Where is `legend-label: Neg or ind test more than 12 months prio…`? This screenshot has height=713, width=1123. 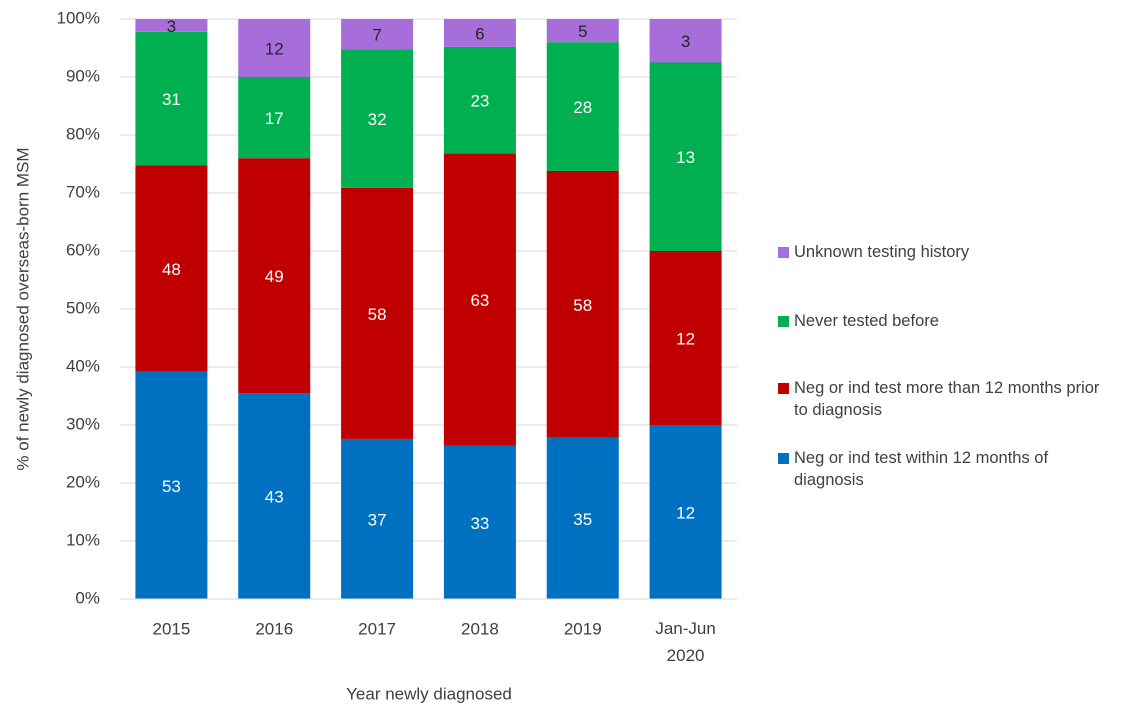
legend-label: Neg or ind test more than 12 months prio… is located at coordinates (947, 399).